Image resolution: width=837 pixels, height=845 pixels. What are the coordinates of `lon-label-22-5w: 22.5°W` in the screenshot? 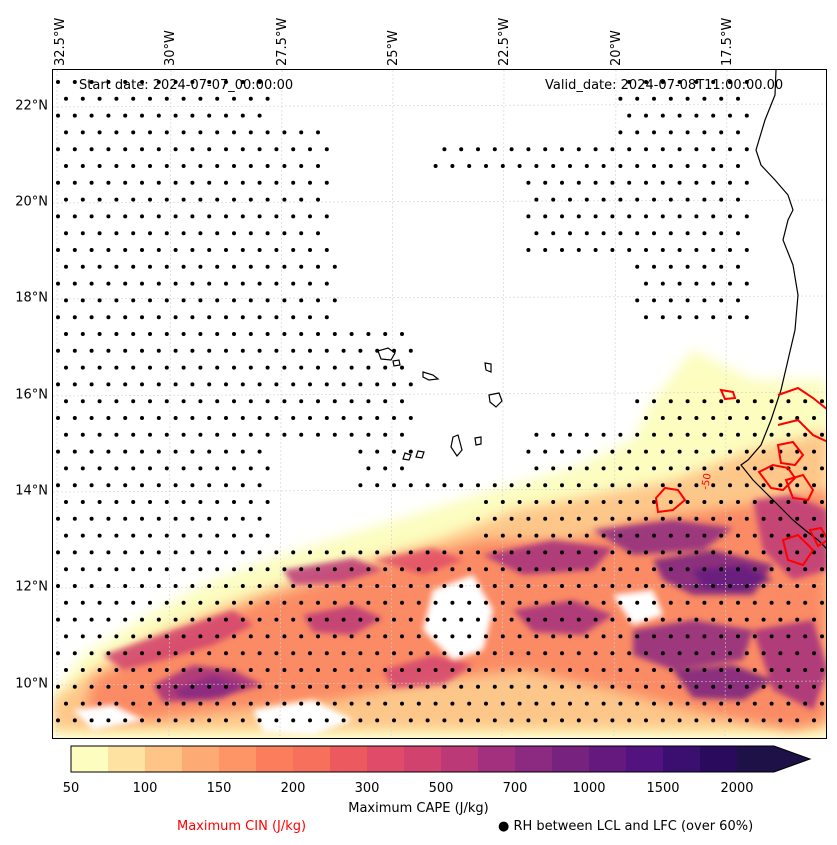 It's located at (504, 41).